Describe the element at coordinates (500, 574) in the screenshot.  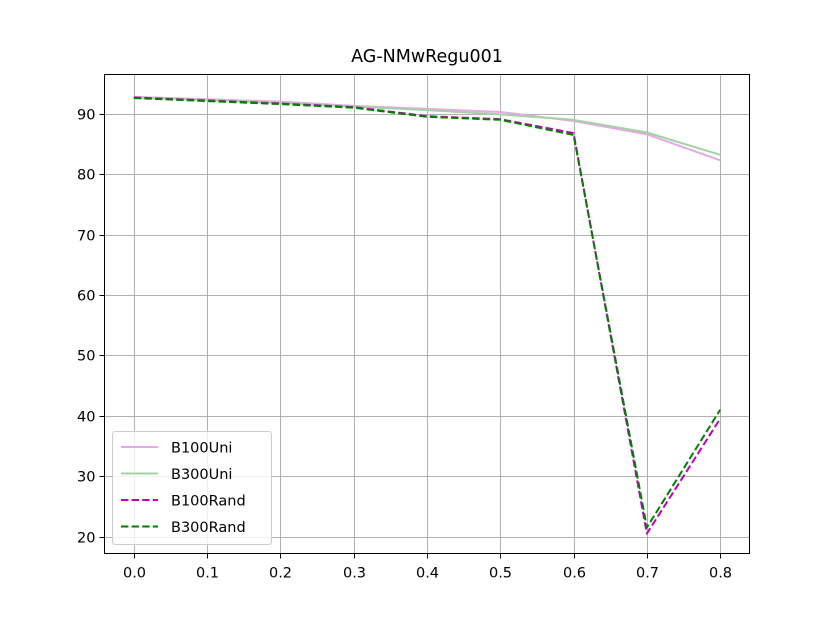
I see `x-tick-label: 0.5` at that location.